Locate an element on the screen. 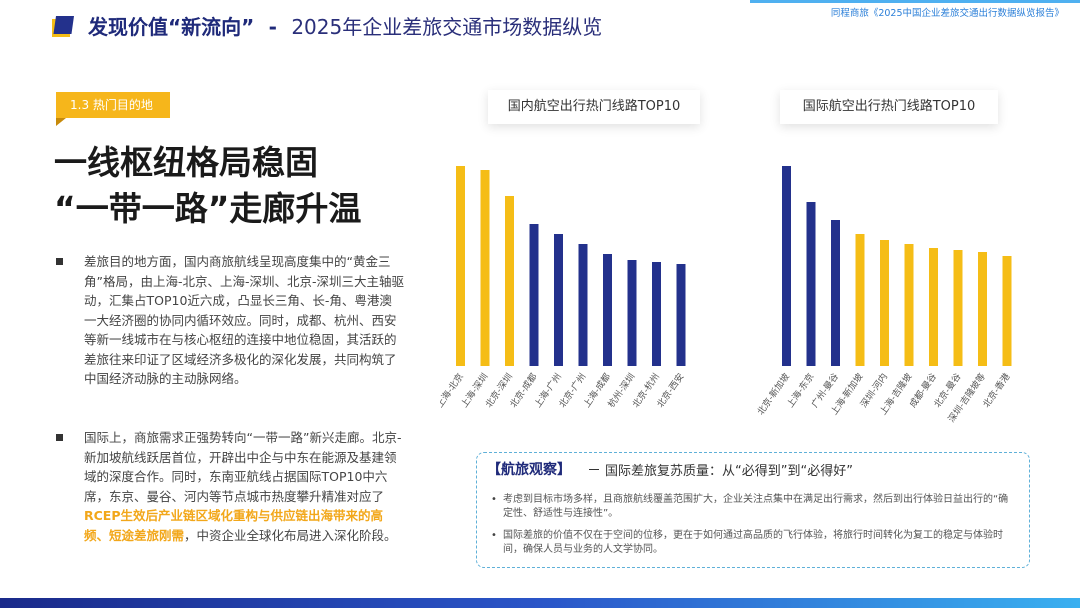 This screenshot has height=608, width=1080. source-label: 同程商旅《2025中国企业差旅交通出行数据纵览报告》 is located at coordinates (947, 13).